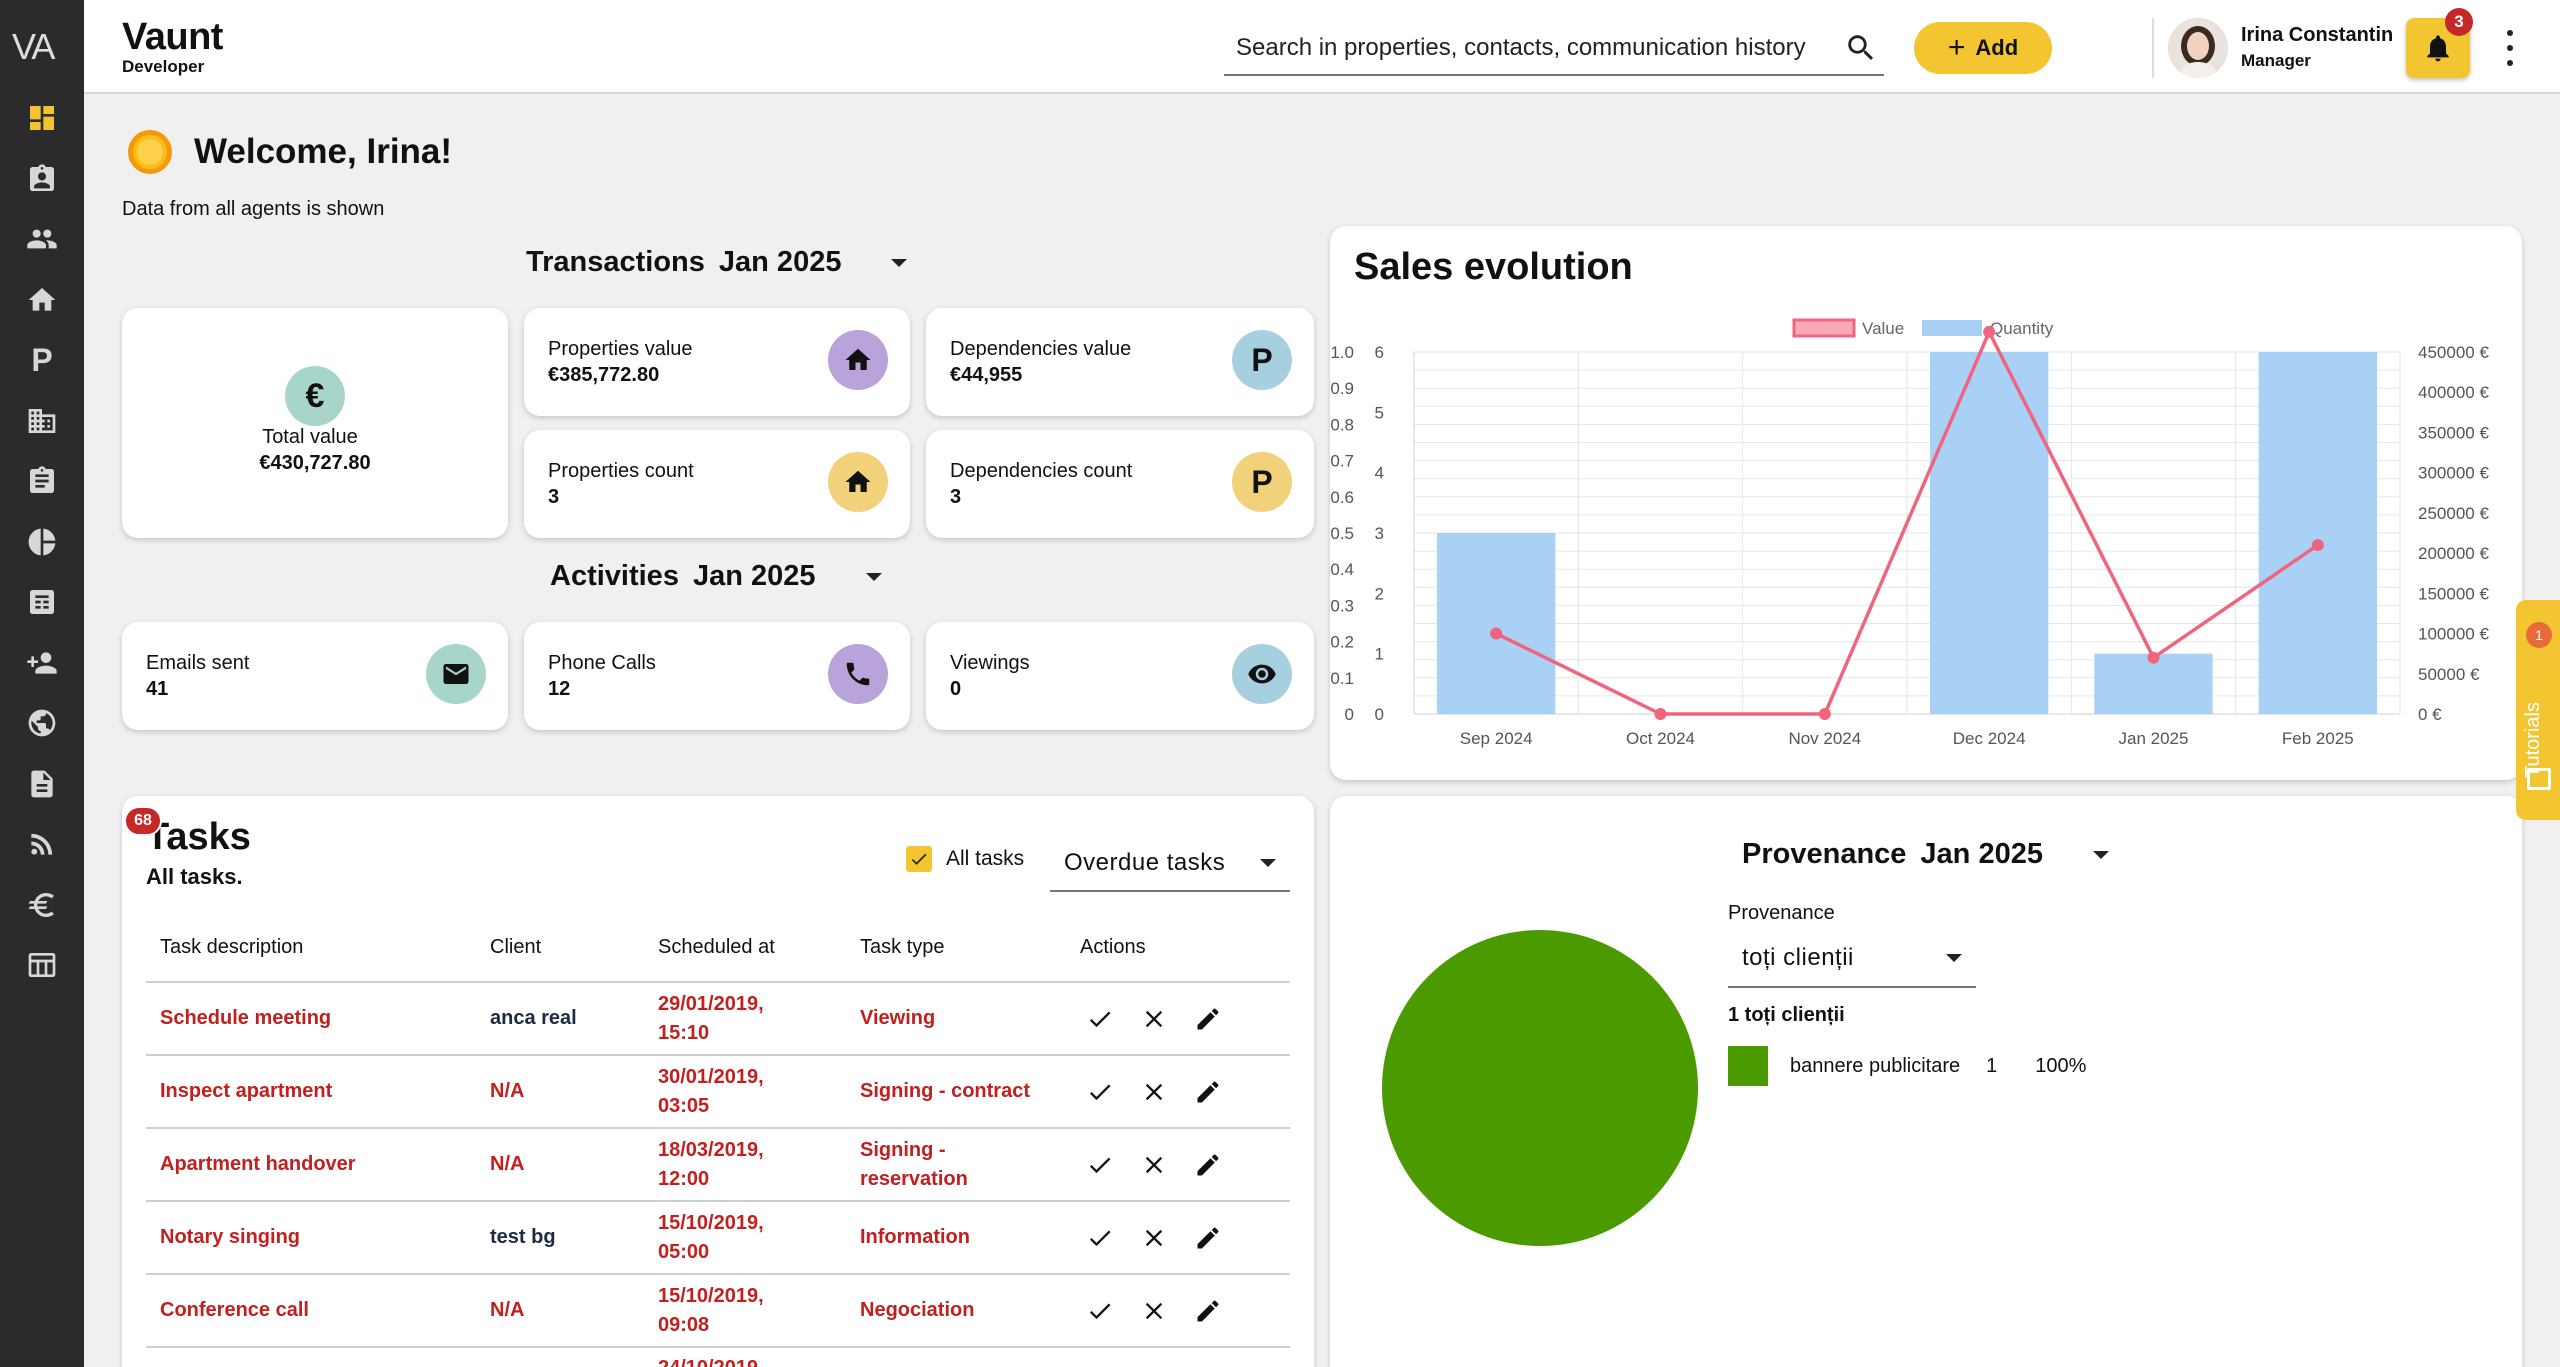 This screenshot has height=1367, width=2560. I want to click on task-description: Conference call, so click(311, 1311).